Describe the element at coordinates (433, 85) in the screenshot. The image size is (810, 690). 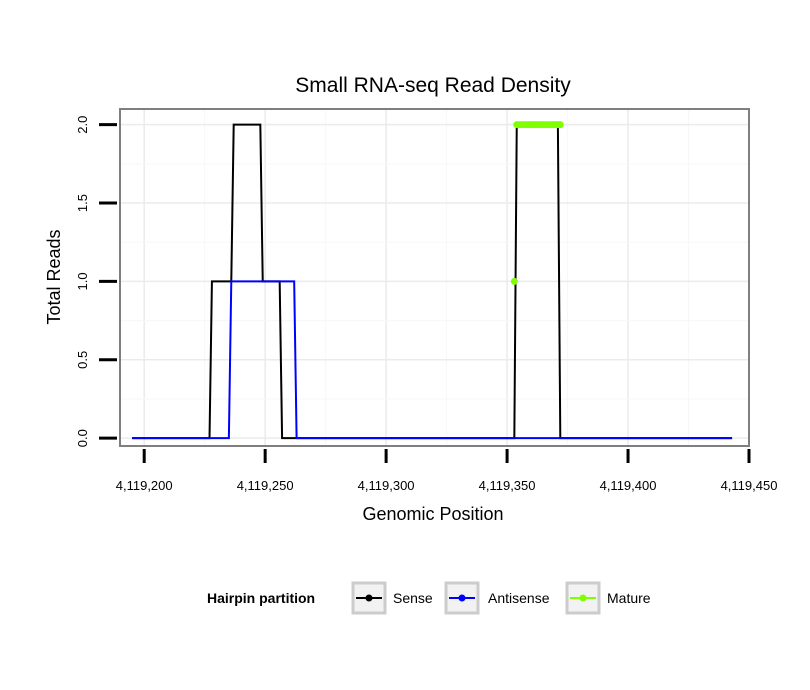
I see `chart-title: Small RNA-seq Read Density` at that location.